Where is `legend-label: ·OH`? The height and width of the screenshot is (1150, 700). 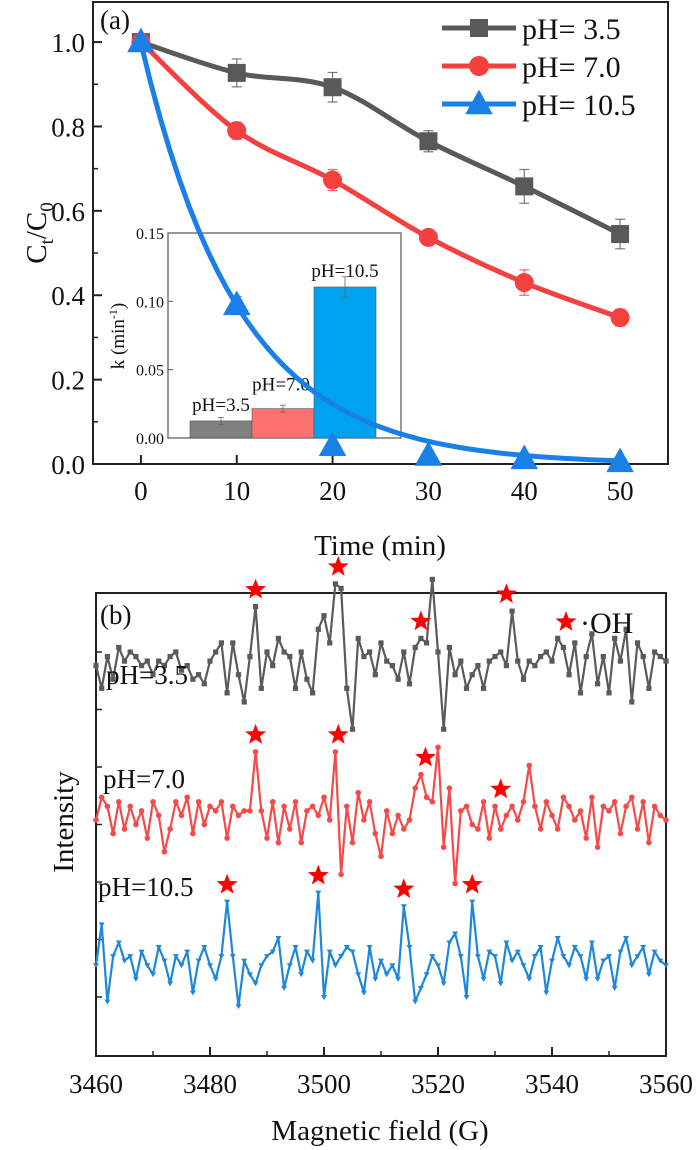
legend-label: ·OH is located at coordinates (606, 623).